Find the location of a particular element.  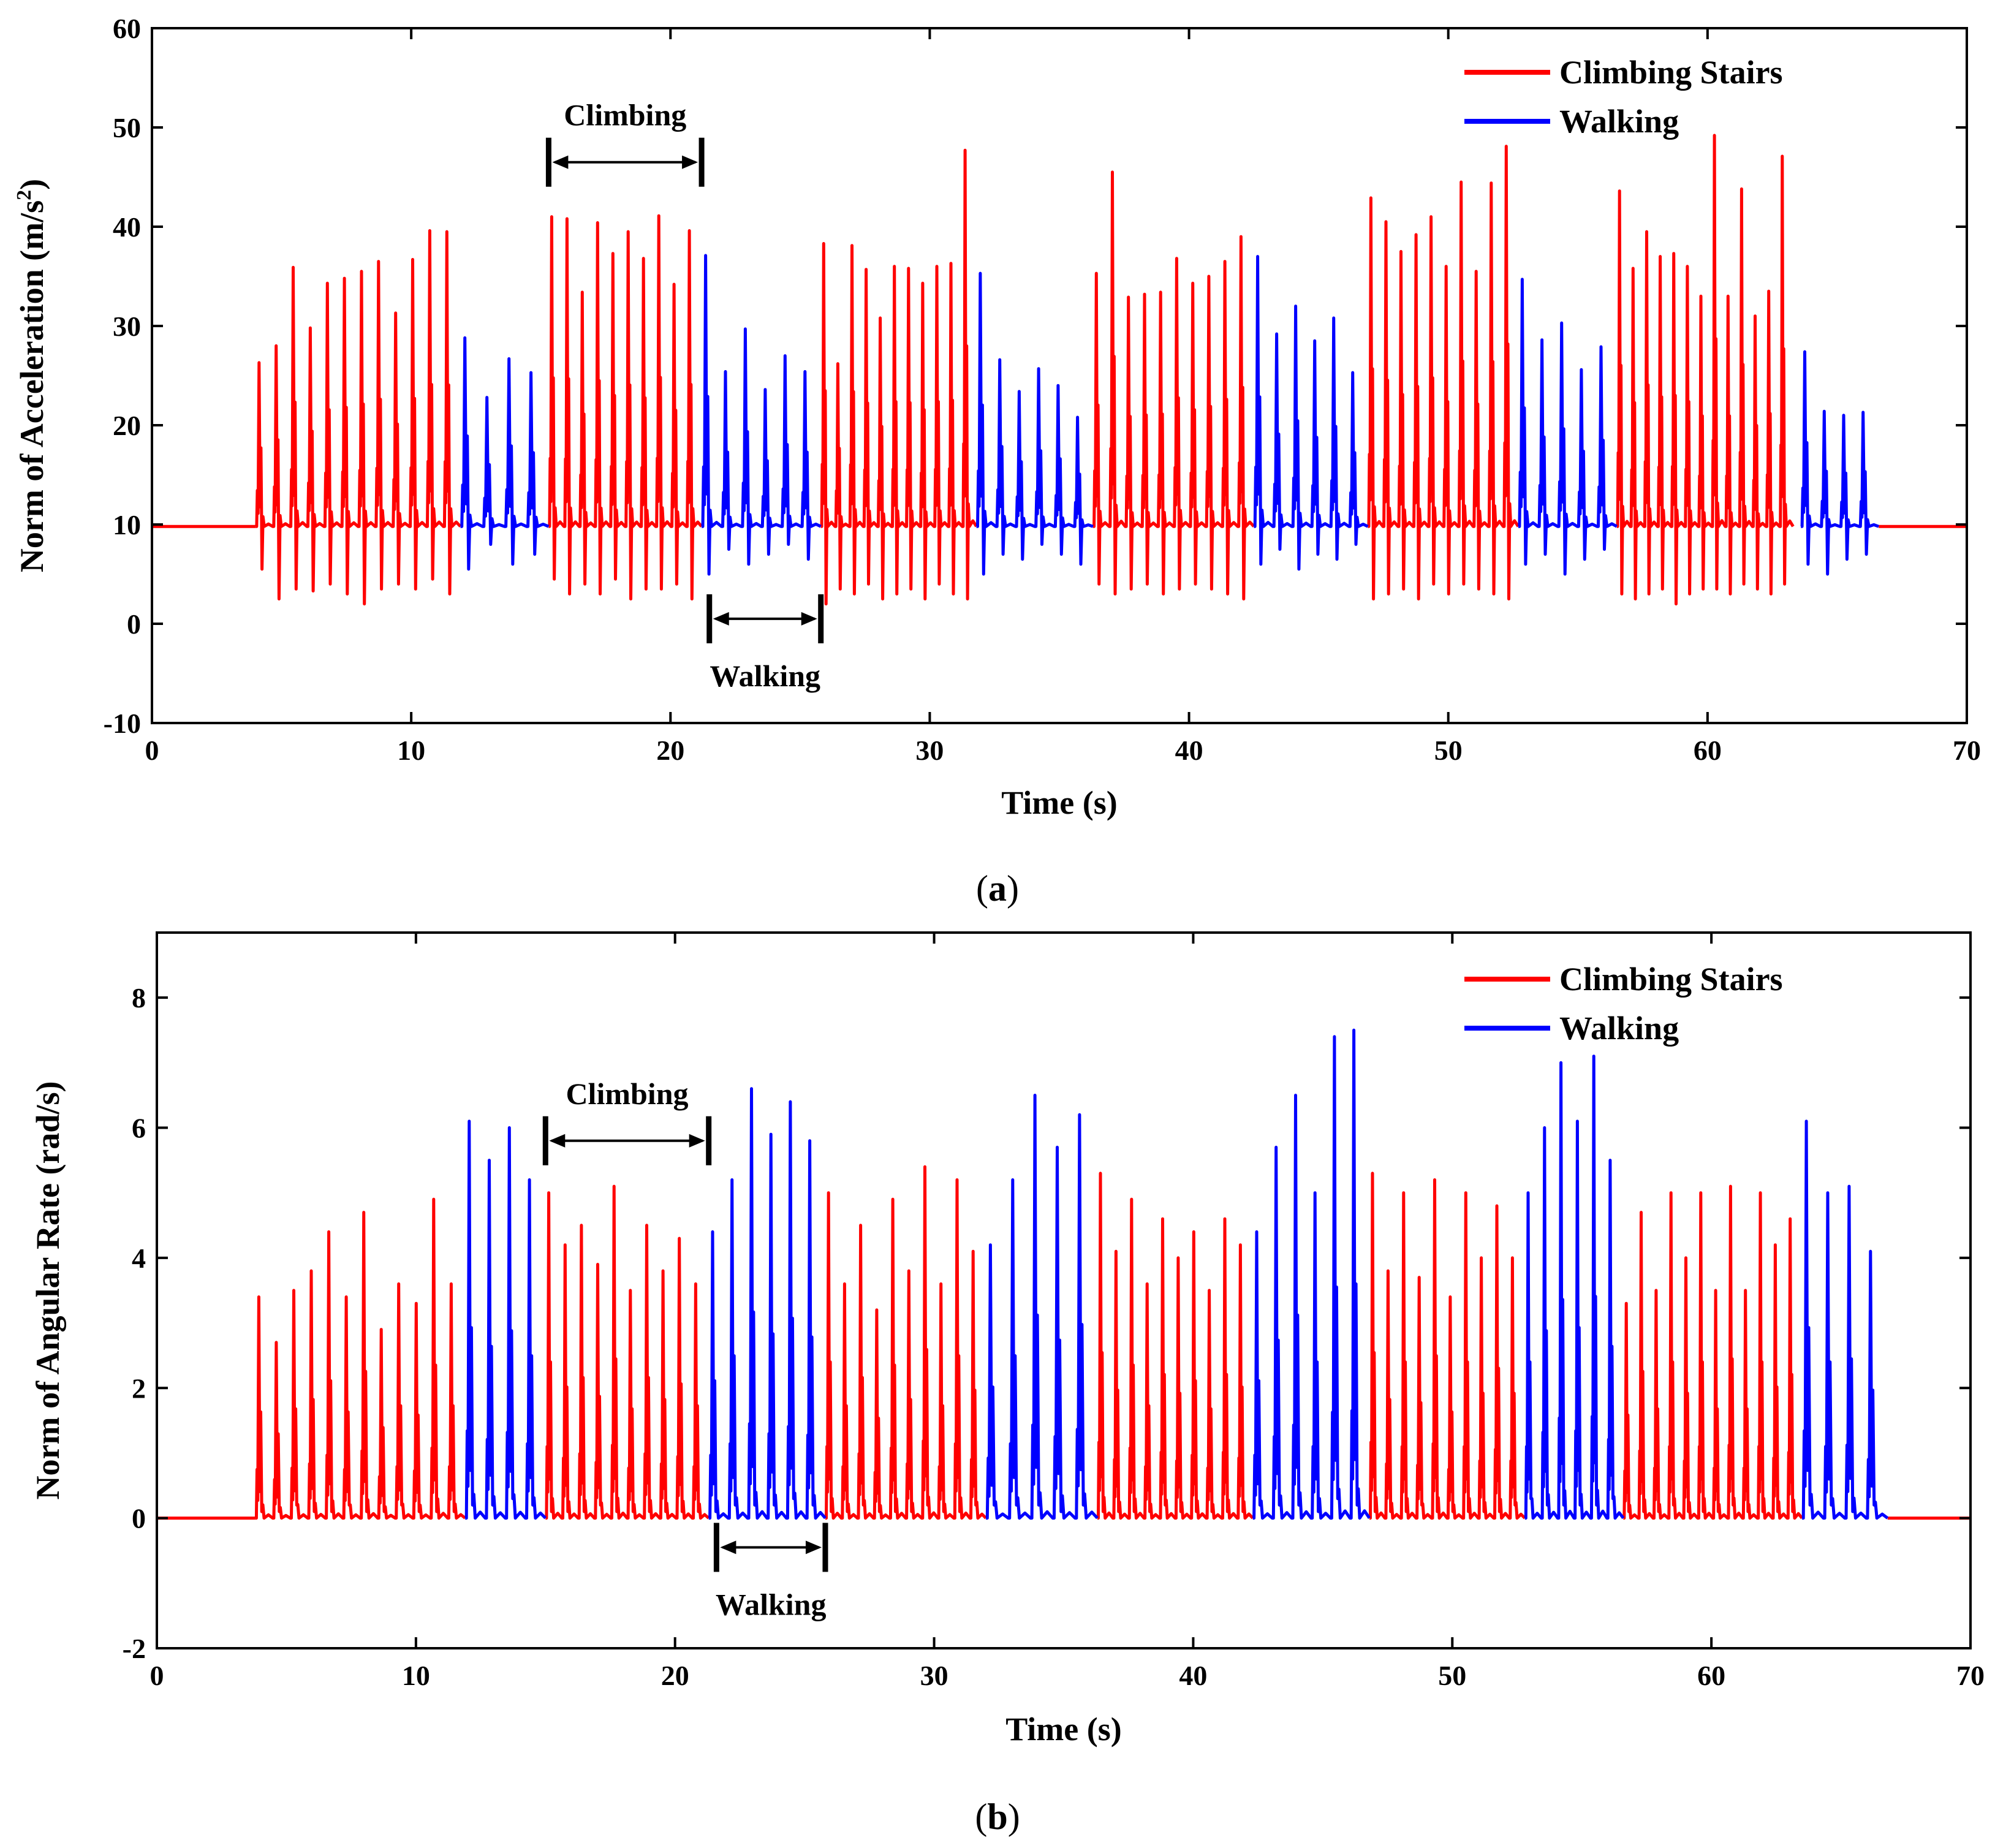

panel-b-caption: (b) is located at coordinates (997, 1817).